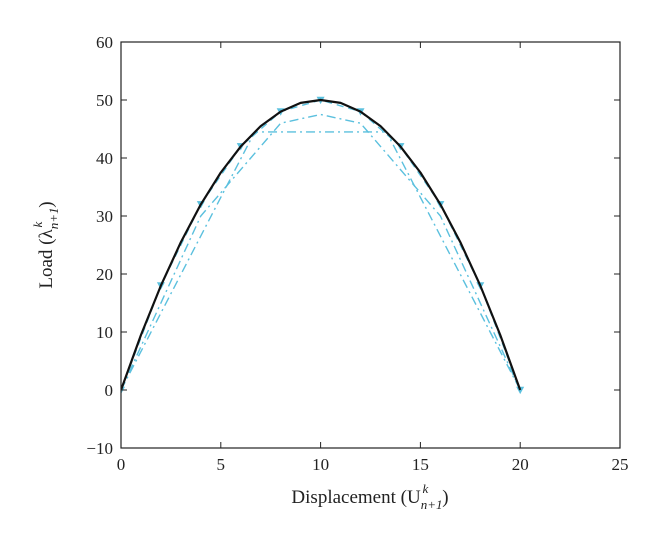  I want to click on x-tick-label: 20, so click(520, 464).